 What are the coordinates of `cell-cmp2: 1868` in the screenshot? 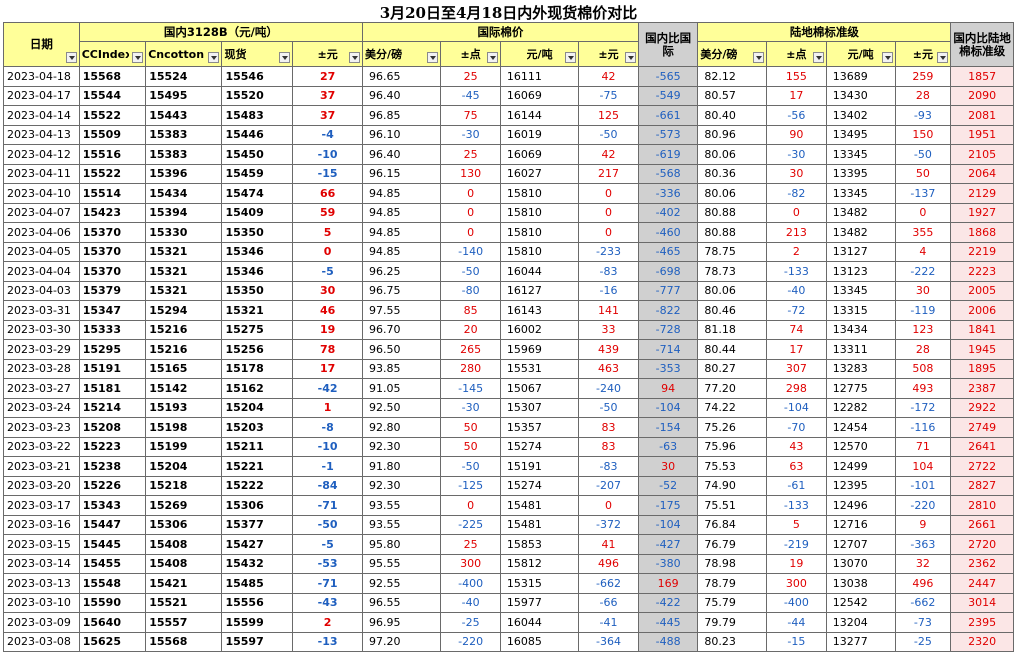 It's located at (982, 232).